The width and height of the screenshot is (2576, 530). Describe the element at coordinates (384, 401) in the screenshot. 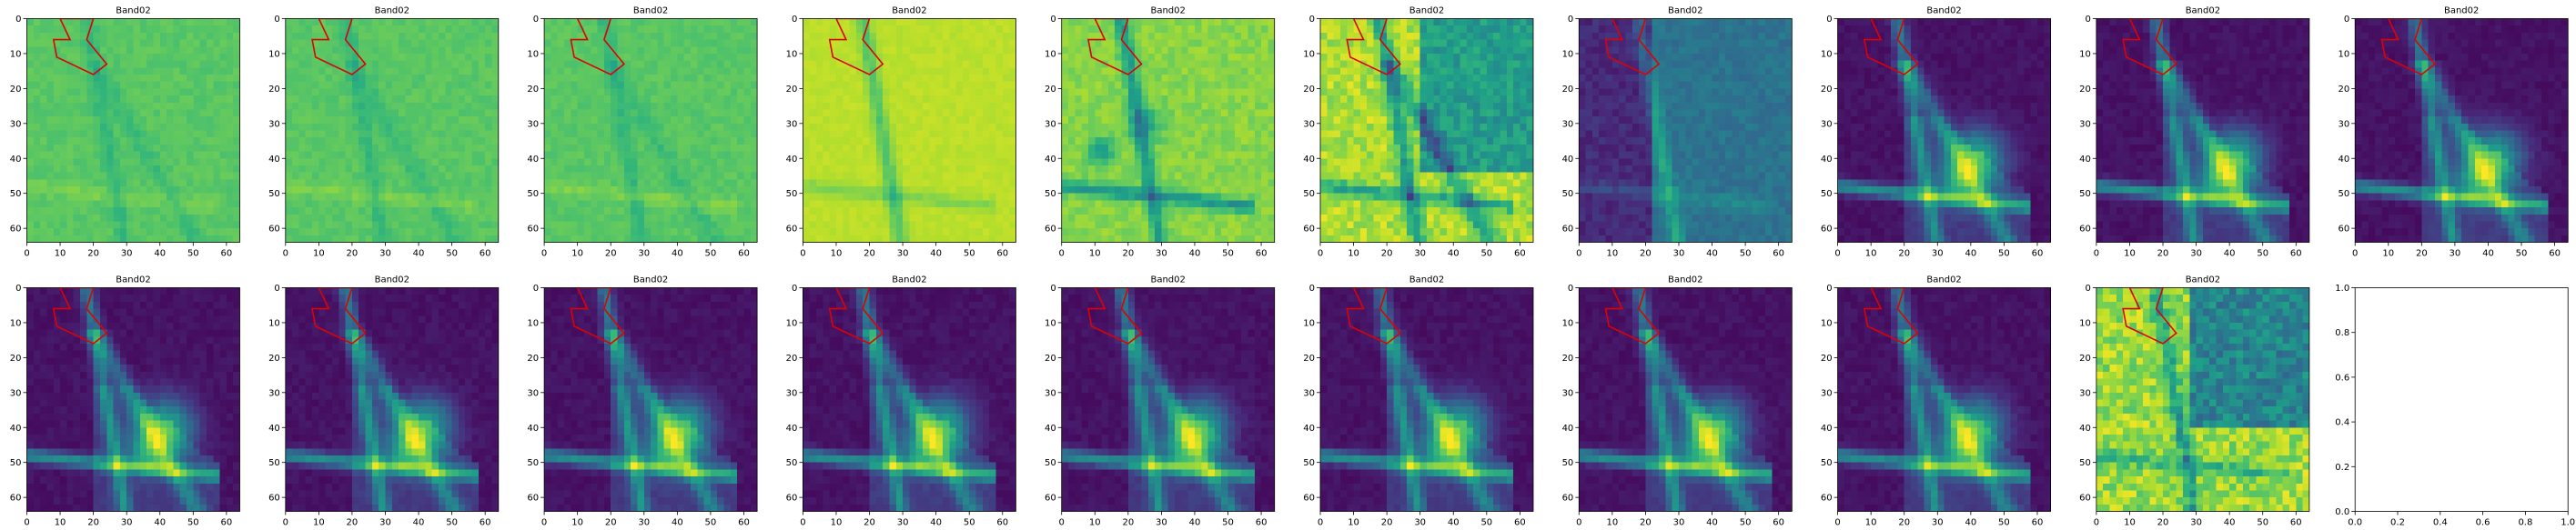

I see `subplot-12: Band02 0 10 20 30 40 50 60 0 10 20 30 40 50 60` at that location.